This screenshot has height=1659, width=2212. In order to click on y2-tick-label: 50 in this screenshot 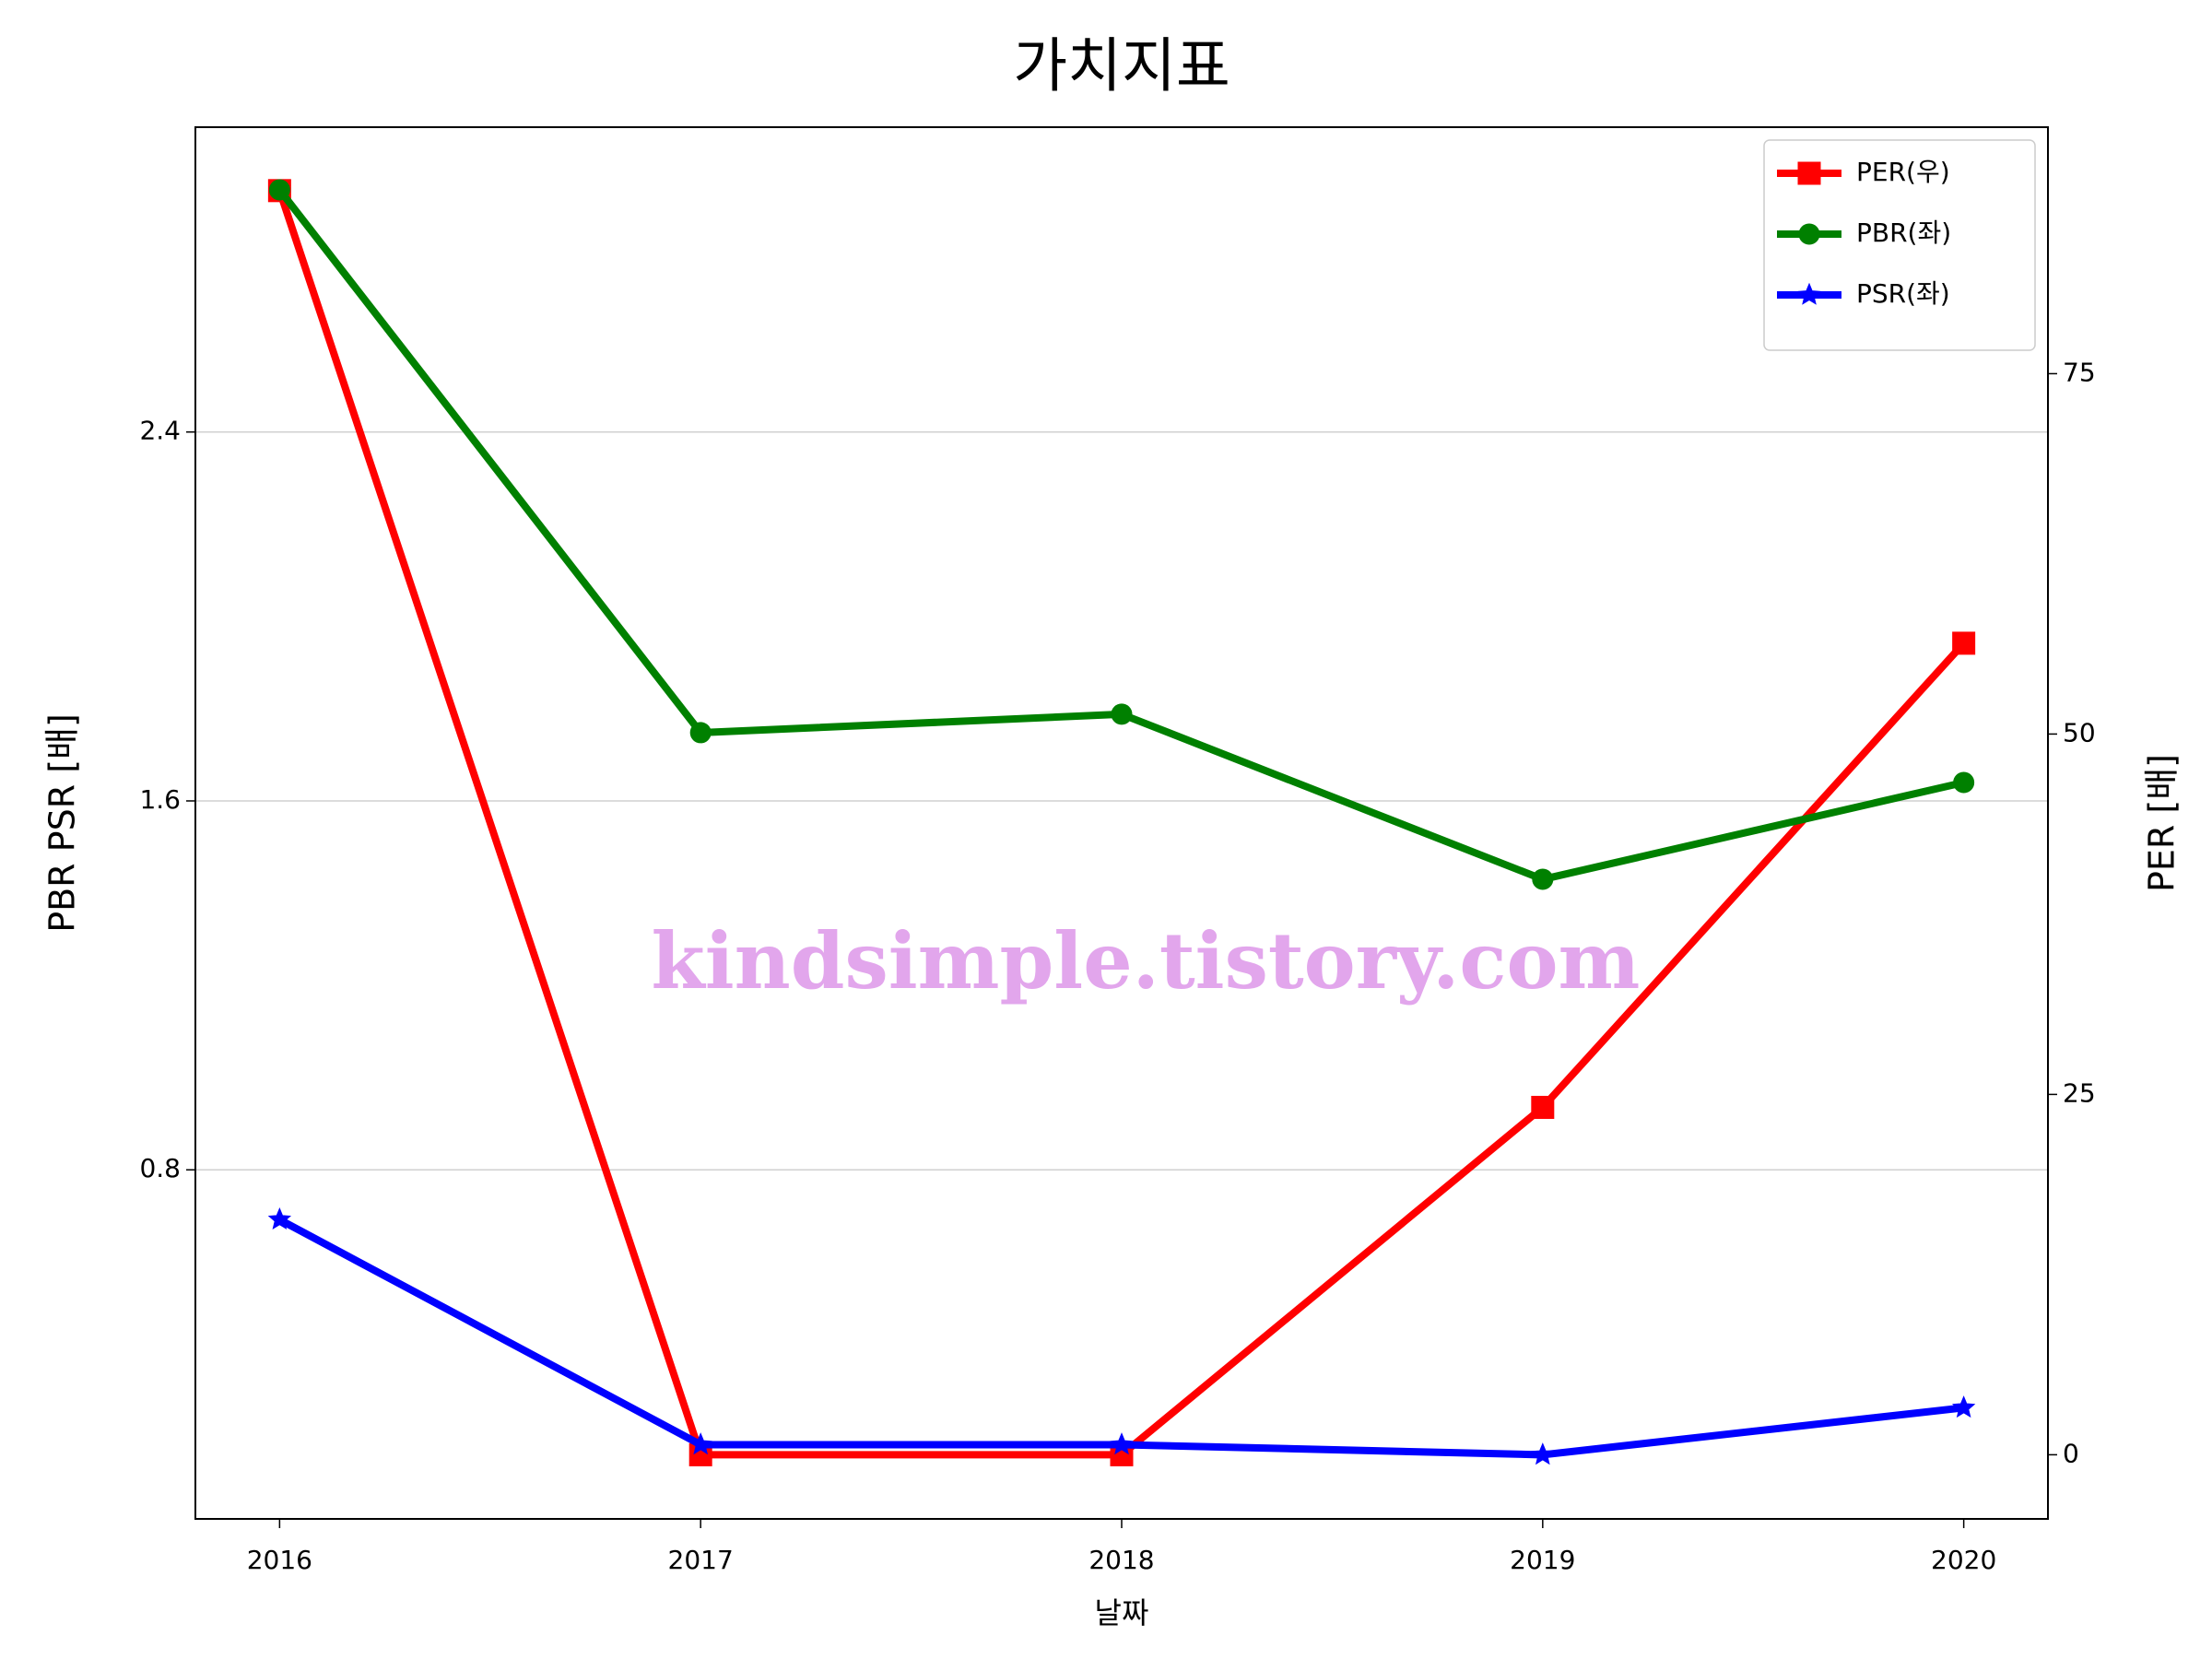, I will do `click(2079, 732)`.